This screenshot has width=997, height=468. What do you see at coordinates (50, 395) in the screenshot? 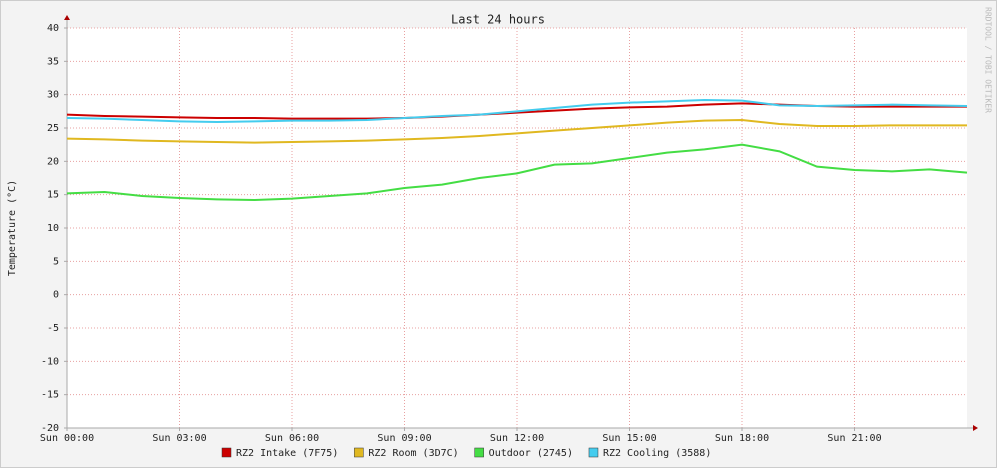
I see `y-tick-label: -15` at bounding box center [50, 395].